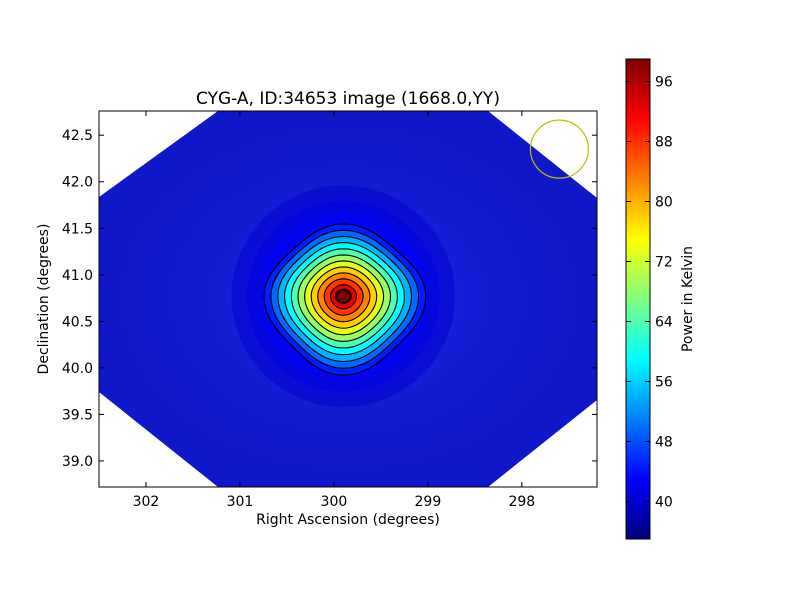 The height and width of the screenshot is (600, 800). Describe the element at coordinates (77, 415) in the screenshot. I see `y-tick-label: 39.5` at that location.